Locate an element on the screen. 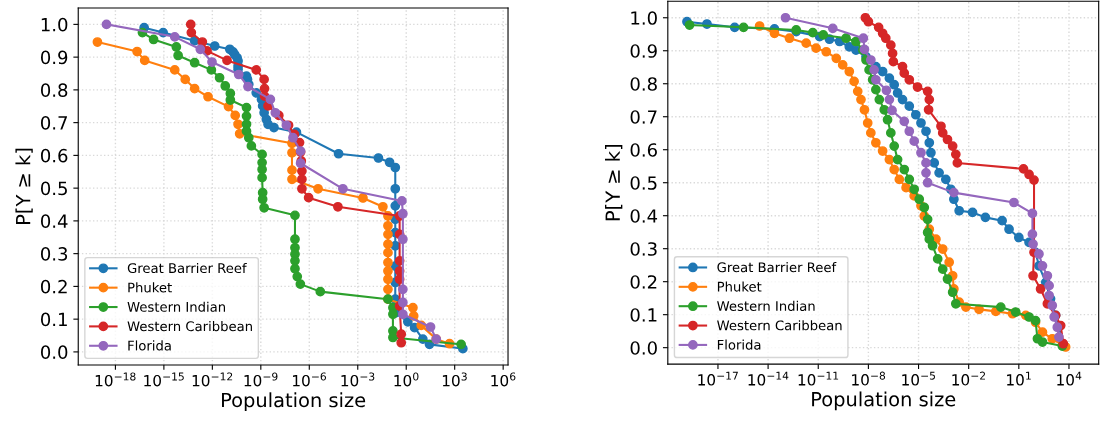 The width and height of the screenshot is (1102, 421). x-tick-label: 10$^{−17}$ is located at coordinates (718, 378).